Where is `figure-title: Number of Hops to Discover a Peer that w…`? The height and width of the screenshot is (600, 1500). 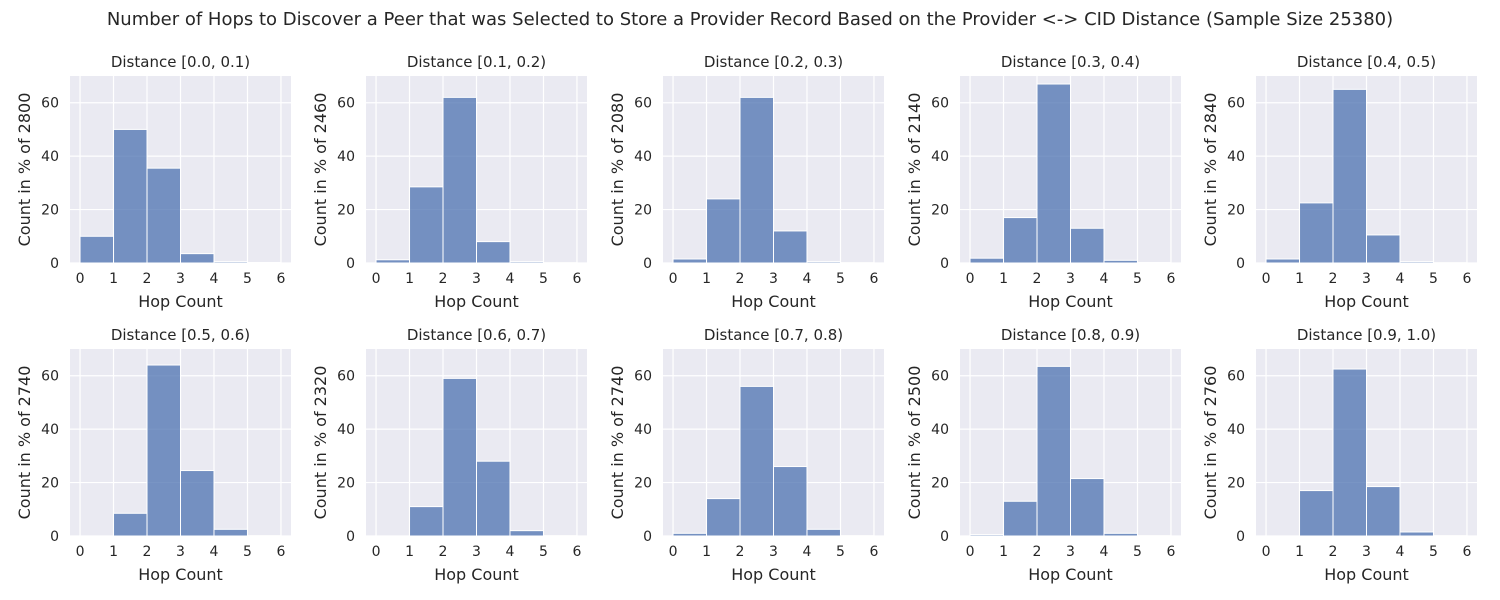
figure-title: Number of Hops to Discover a Peer that w… is located at coordinates (750, 19).